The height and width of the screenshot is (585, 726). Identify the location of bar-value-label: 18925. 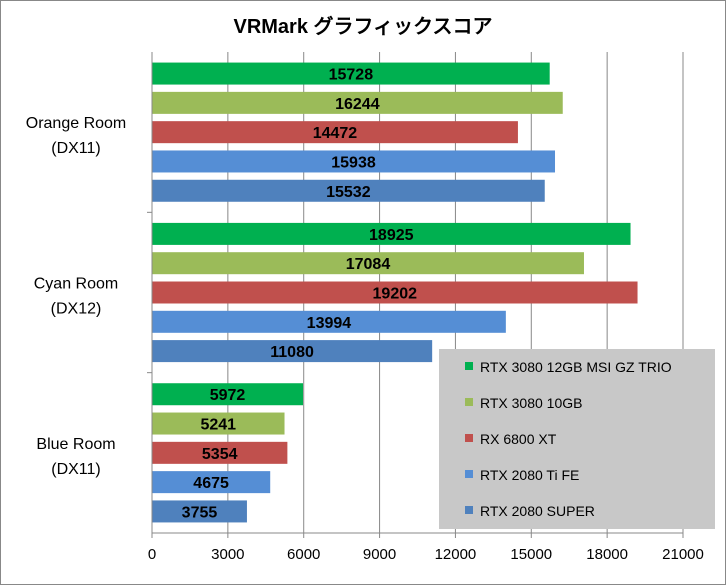
(391, 235).